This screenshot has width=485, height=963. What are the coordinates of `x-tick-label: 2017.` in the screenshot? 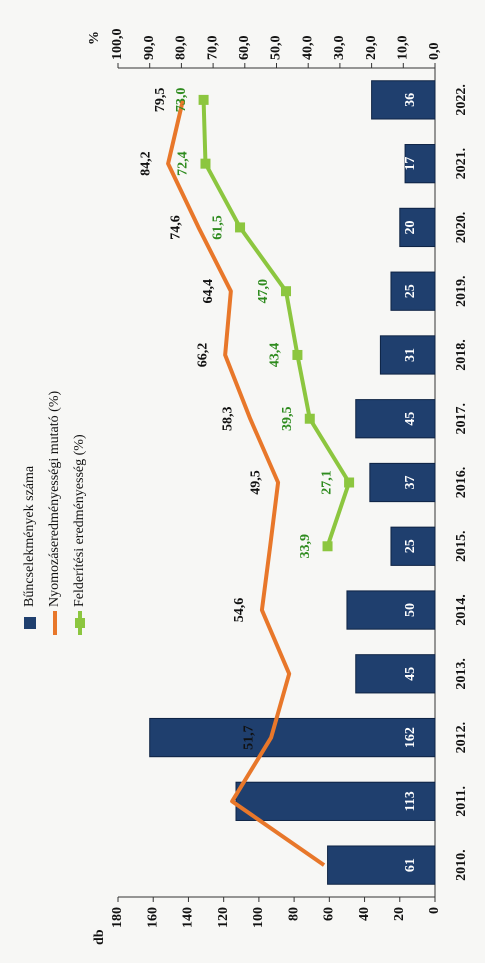 It's located at (461, 419).